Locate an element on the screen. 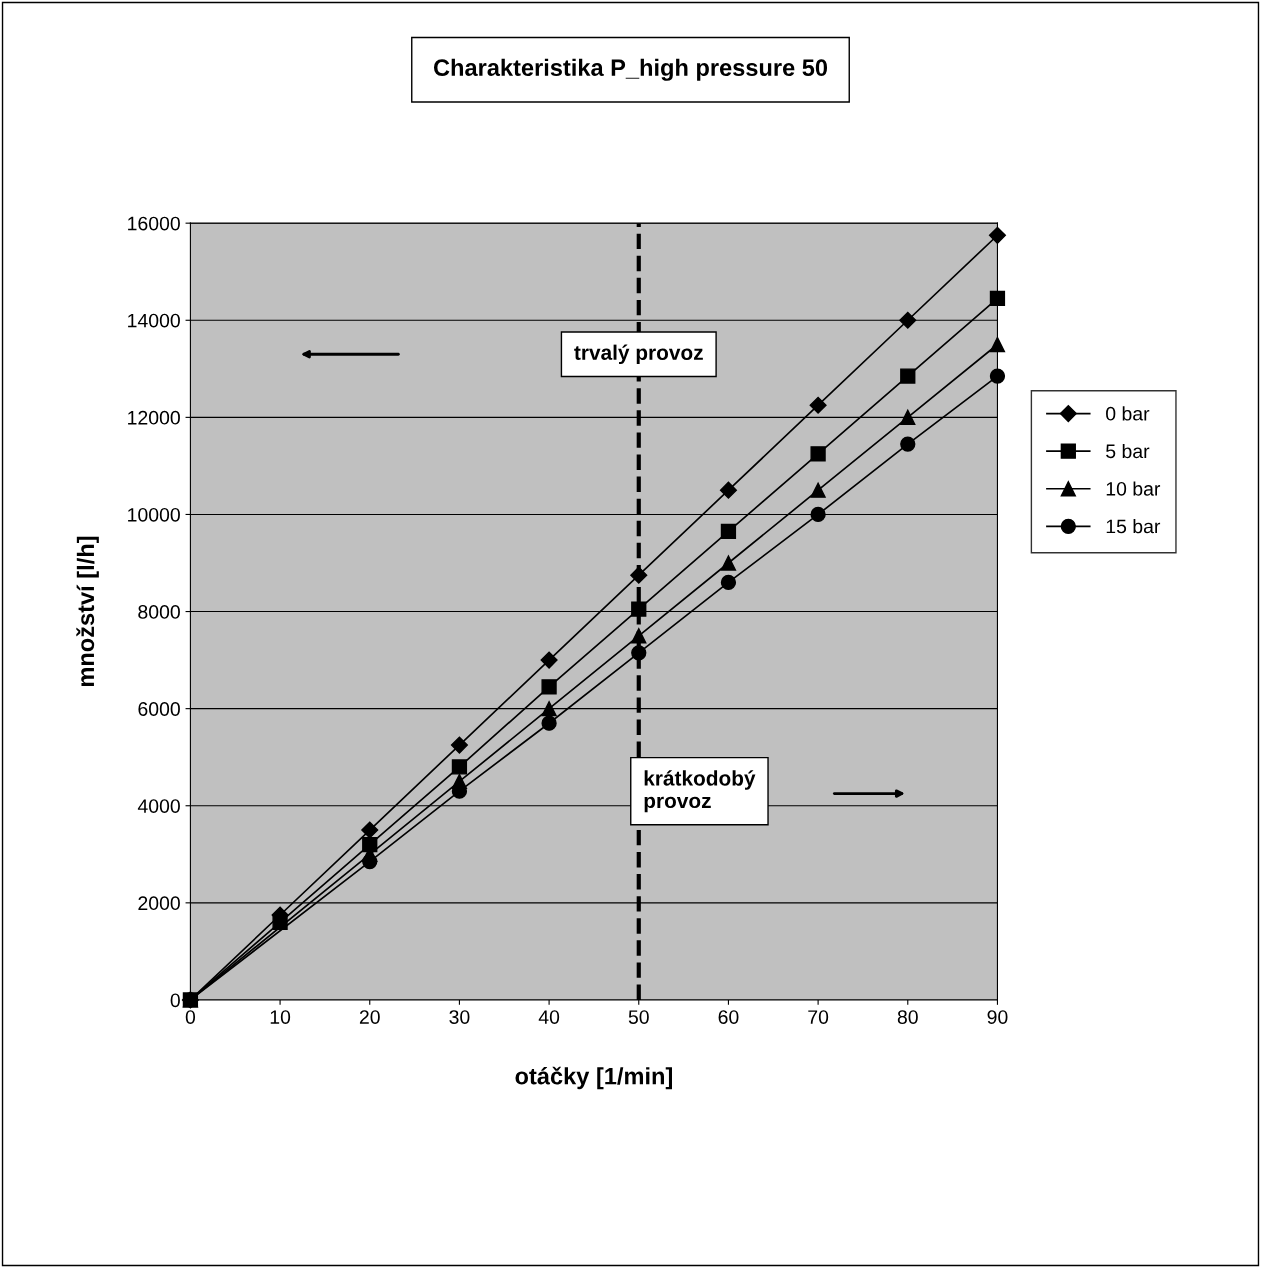 This screenshot has width=1261, height=1268. x-tick-label: 90 is located at coordinates (997, 1017).